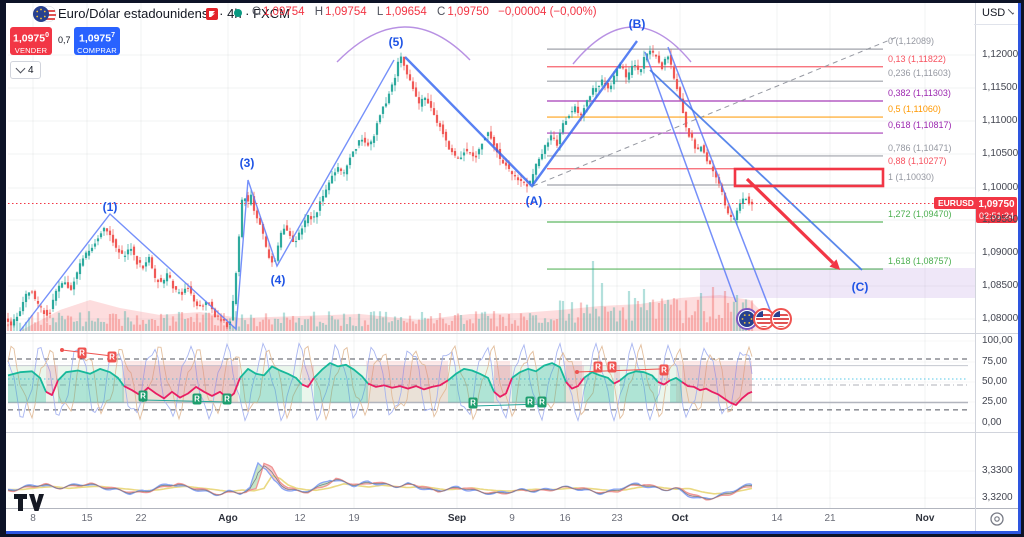  Describe the element at coordinates (41, 14) in the screenshot. I see `eu-flag-icon` at that location.